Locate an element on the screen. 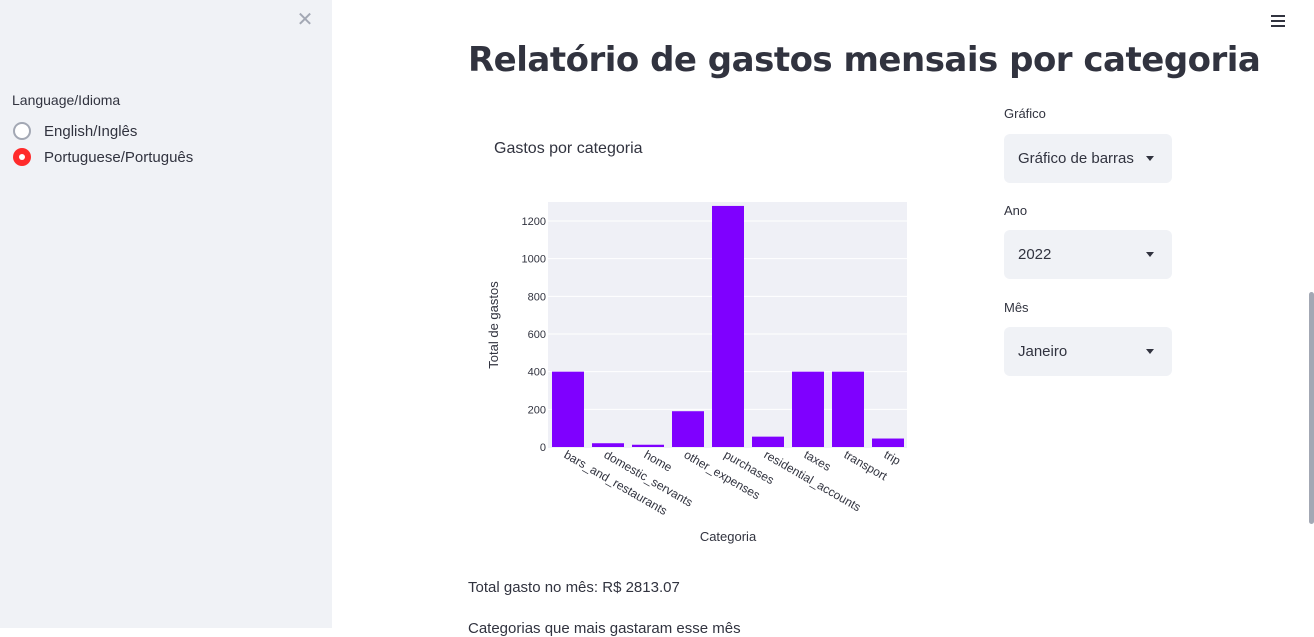 This screenshot has width=1314, height=637. y-tick-label: 1000 is located at coordinates (534, 260).